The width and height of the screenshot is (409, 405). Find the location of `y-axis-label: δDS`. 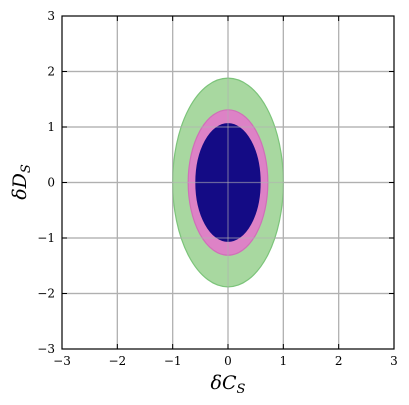

y-axis-label: δDS is located at coordinates (21, 182).